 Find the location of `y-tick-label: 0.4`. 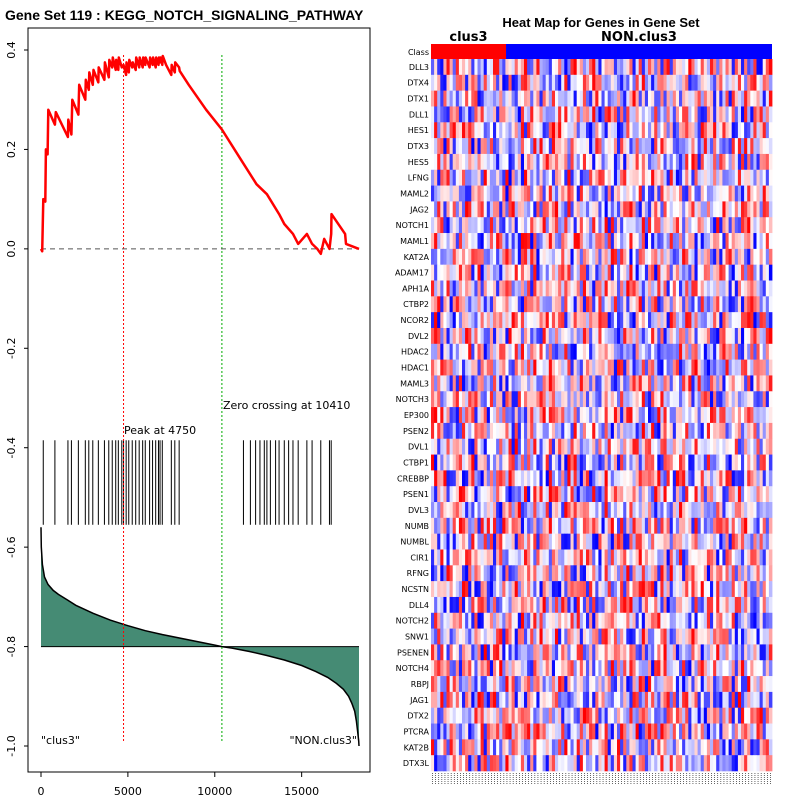

y-tick-label: 0.4 is located at coordinates (11, 50).